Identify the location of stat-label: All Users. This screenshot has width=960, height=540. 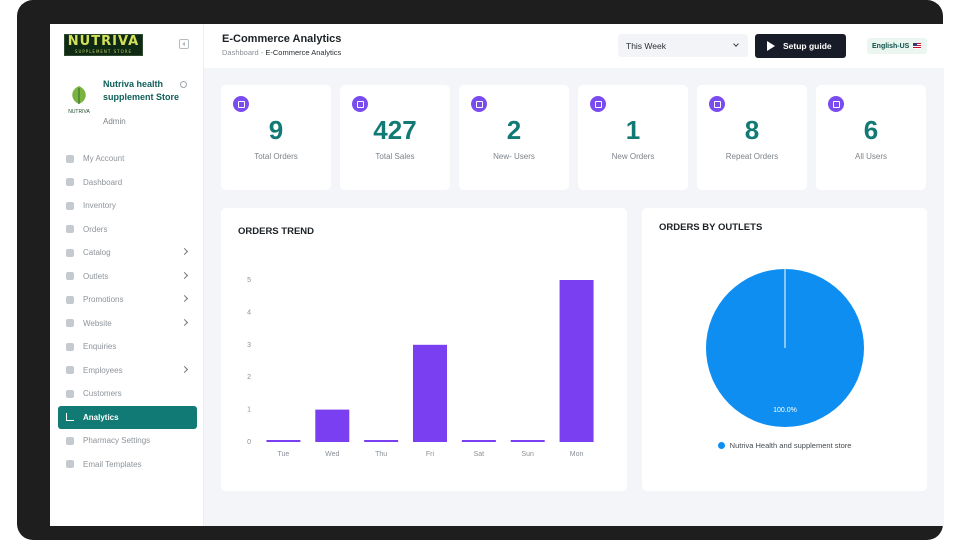
(870, 156).